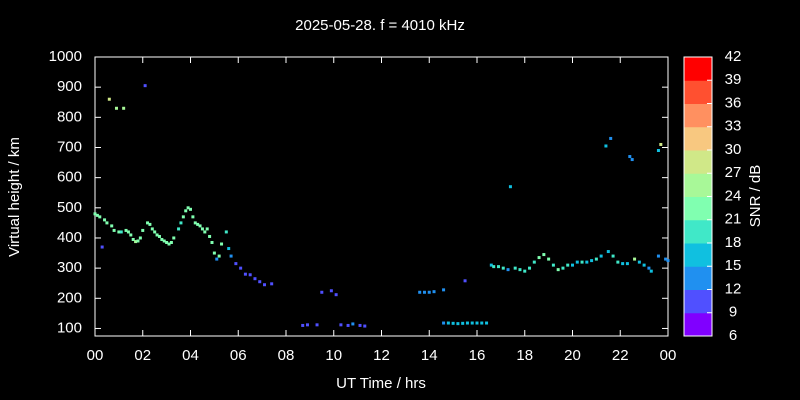 This screenshot has height=400, width=800. What do you see at coordinates (69, 146) in the screenshot?
I see `y-tick-label: 700` at bounding box center [69, 146].